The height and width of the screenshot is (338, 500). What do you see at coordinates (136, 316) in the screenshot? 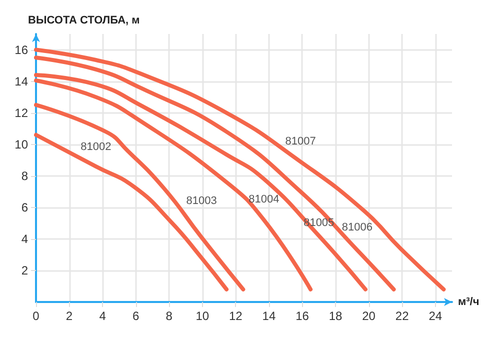
I see `x-tick-label: 6` at bounding box center [136, 316].